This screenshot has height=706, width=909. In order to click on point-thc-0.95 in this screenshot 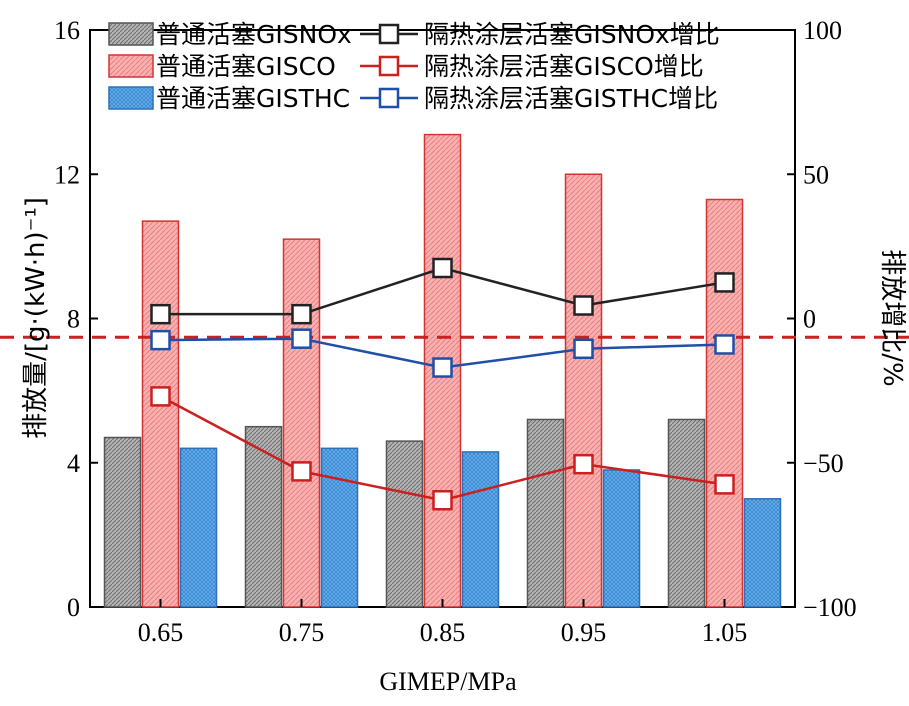, I will do `click(583, 349)`.